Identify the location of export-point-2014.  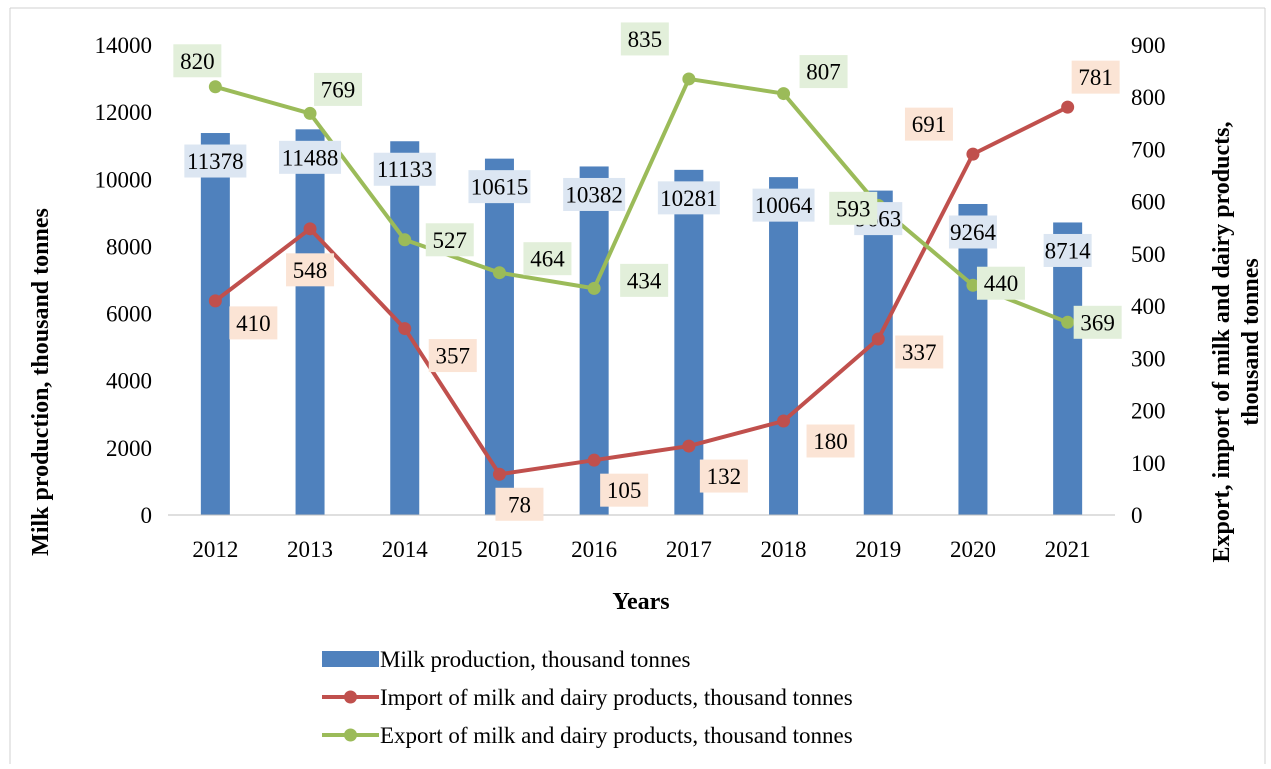
(405, 240).